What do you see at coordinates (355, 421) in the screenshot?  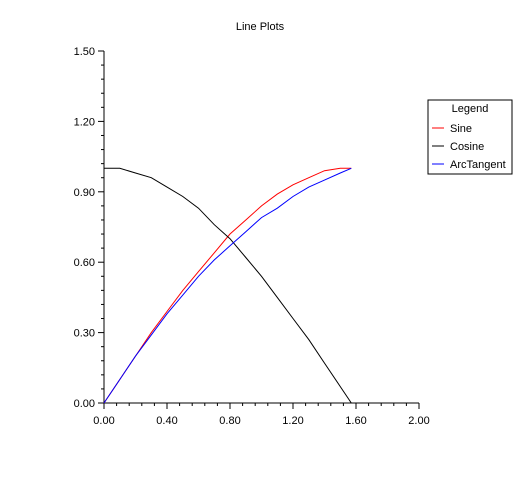 I see `x-tick-label: 1.60` at bounding box center [355, 421].